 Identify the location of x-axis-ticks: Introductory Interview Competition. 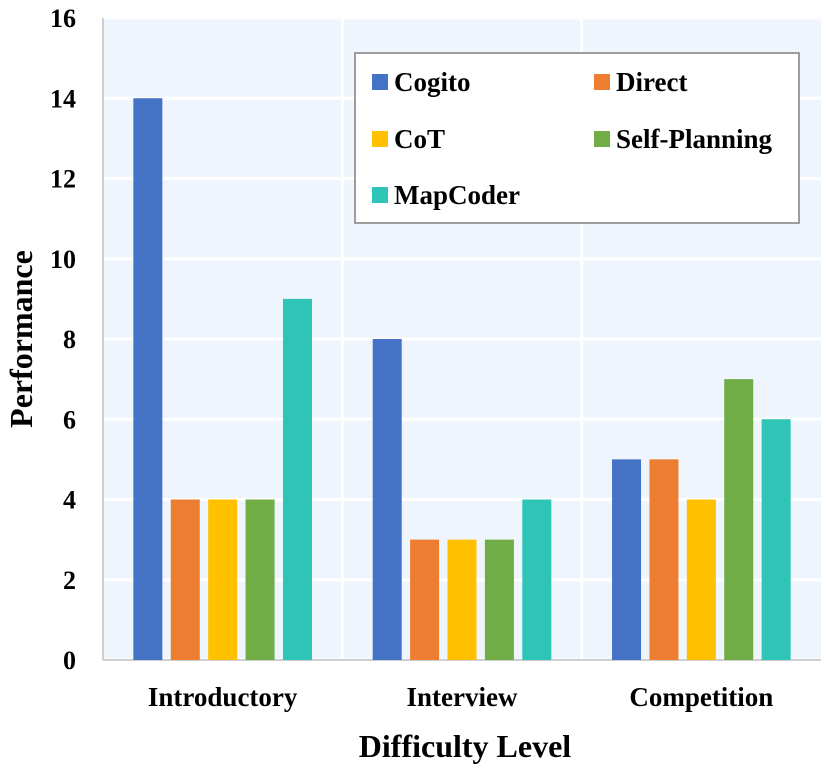
(460, 697).